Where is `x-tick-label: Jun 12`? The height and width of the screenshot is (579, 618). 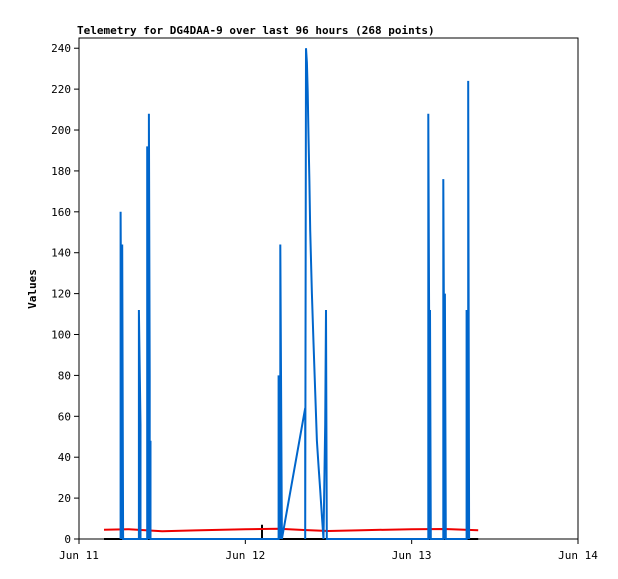 x-tick-label: Jun 12 is located at coordinates (245, 555).